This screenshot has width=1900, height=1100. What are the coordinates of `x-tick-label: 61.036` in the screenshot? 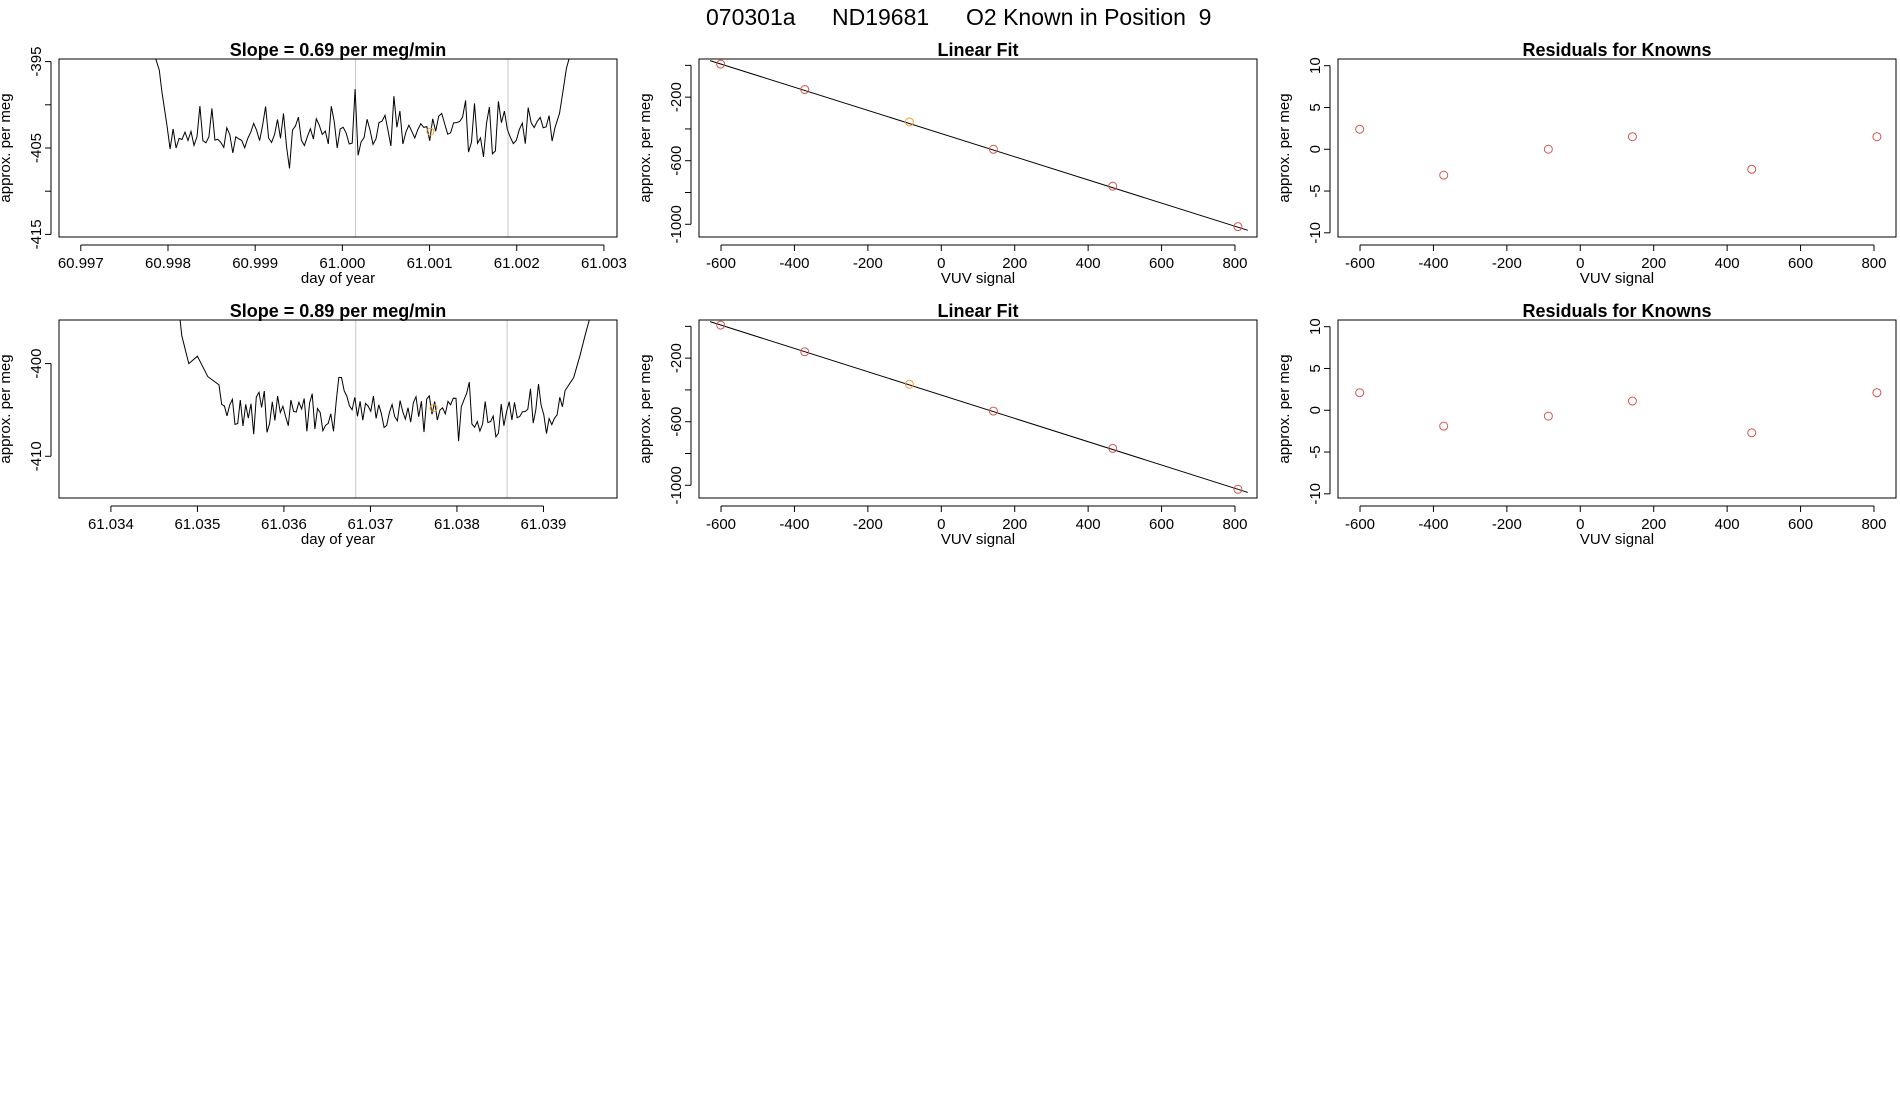 It's located at (284, 524).